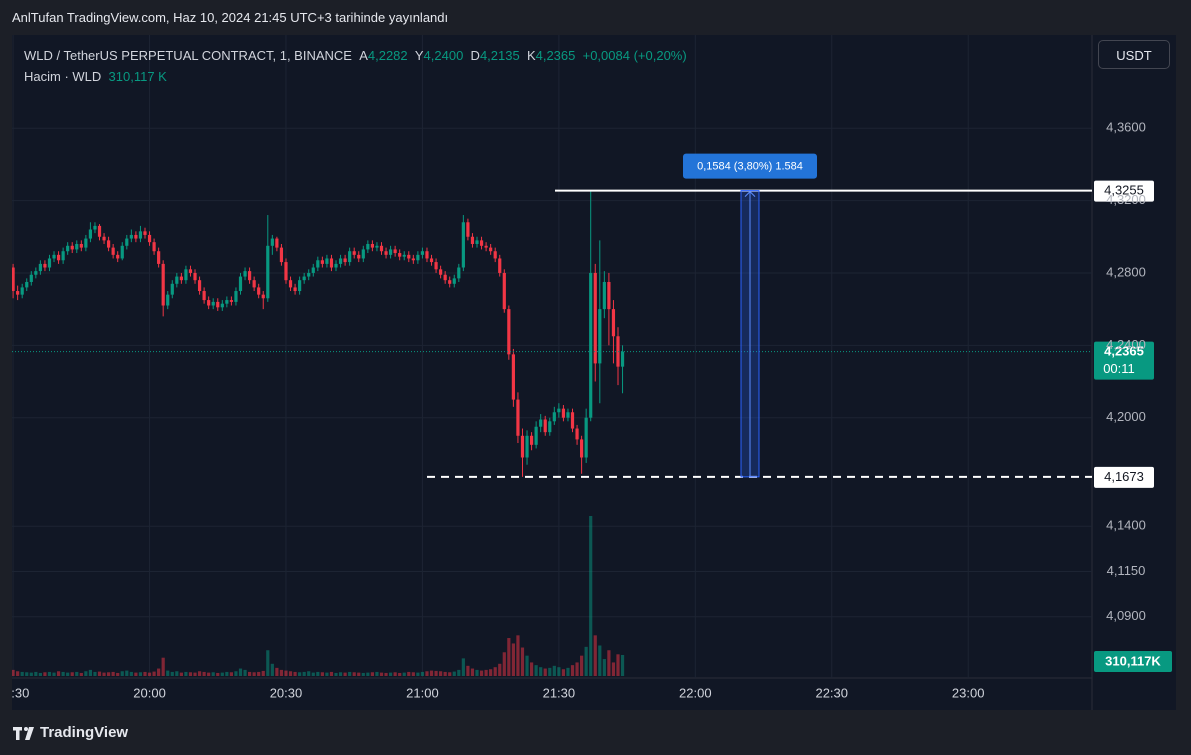 This screenshot has height=755, width=1191. I want to click on x-tick-label: 20:30, so click(286, 692).